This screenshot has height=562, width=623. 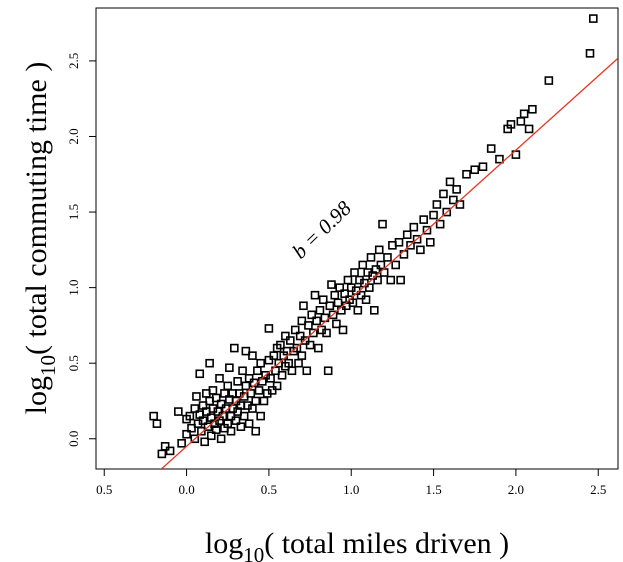 I want to click on y-axis-title-text: ( total commuting time ), so click(x=36, y=208).